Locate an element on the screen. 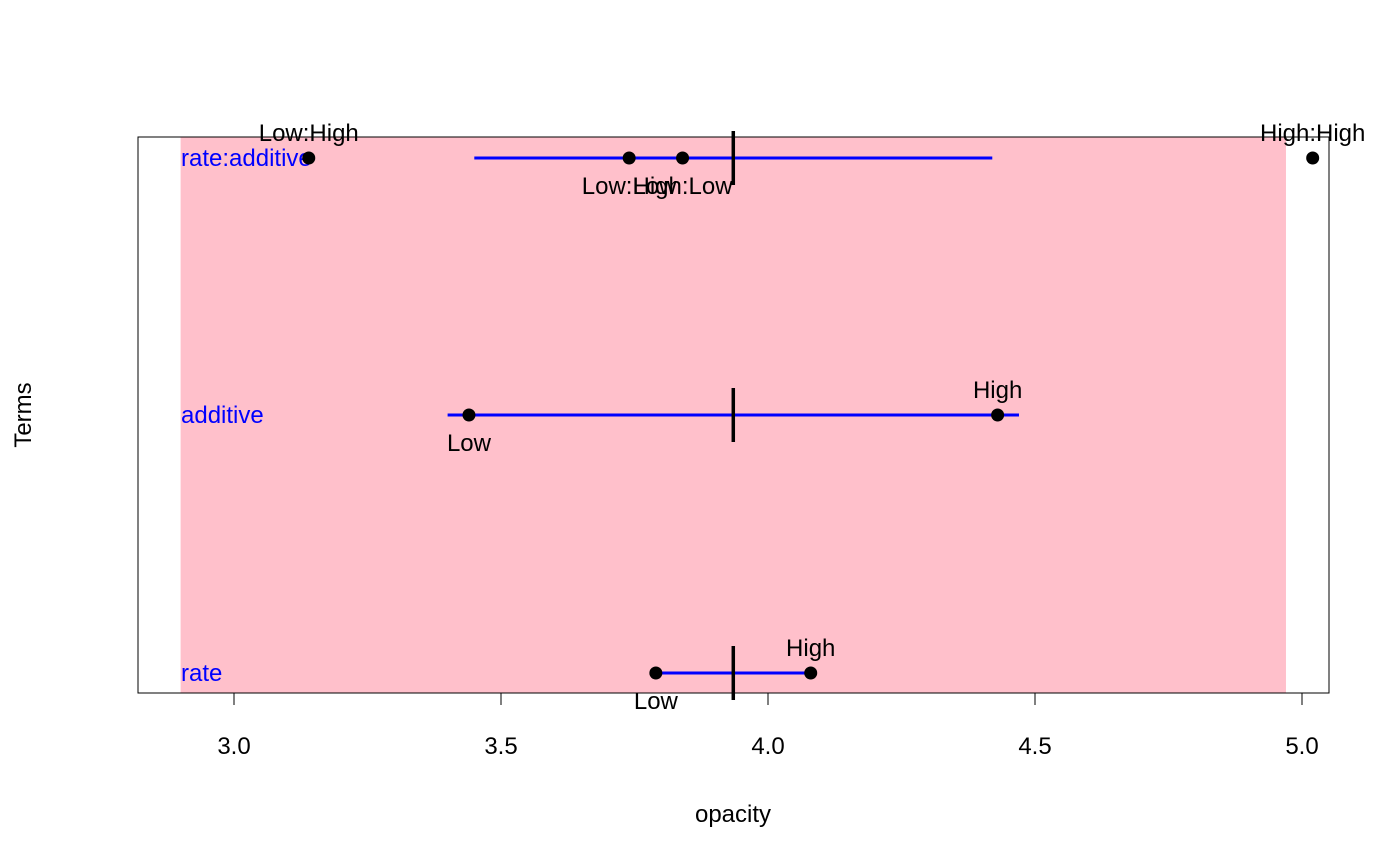 The image size is (1400, 865). term-label: rate:additive is located at coordinates (246, 158).